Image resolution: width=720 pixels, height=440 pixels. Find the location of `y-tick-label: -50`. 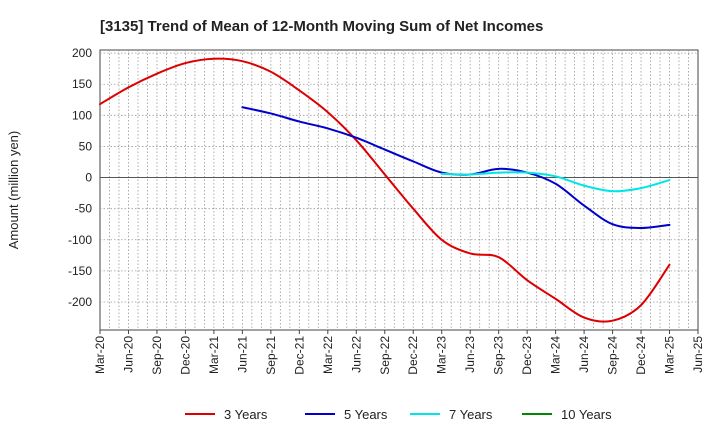

y-tick-label: -50 is located at coordinates (84, 209).